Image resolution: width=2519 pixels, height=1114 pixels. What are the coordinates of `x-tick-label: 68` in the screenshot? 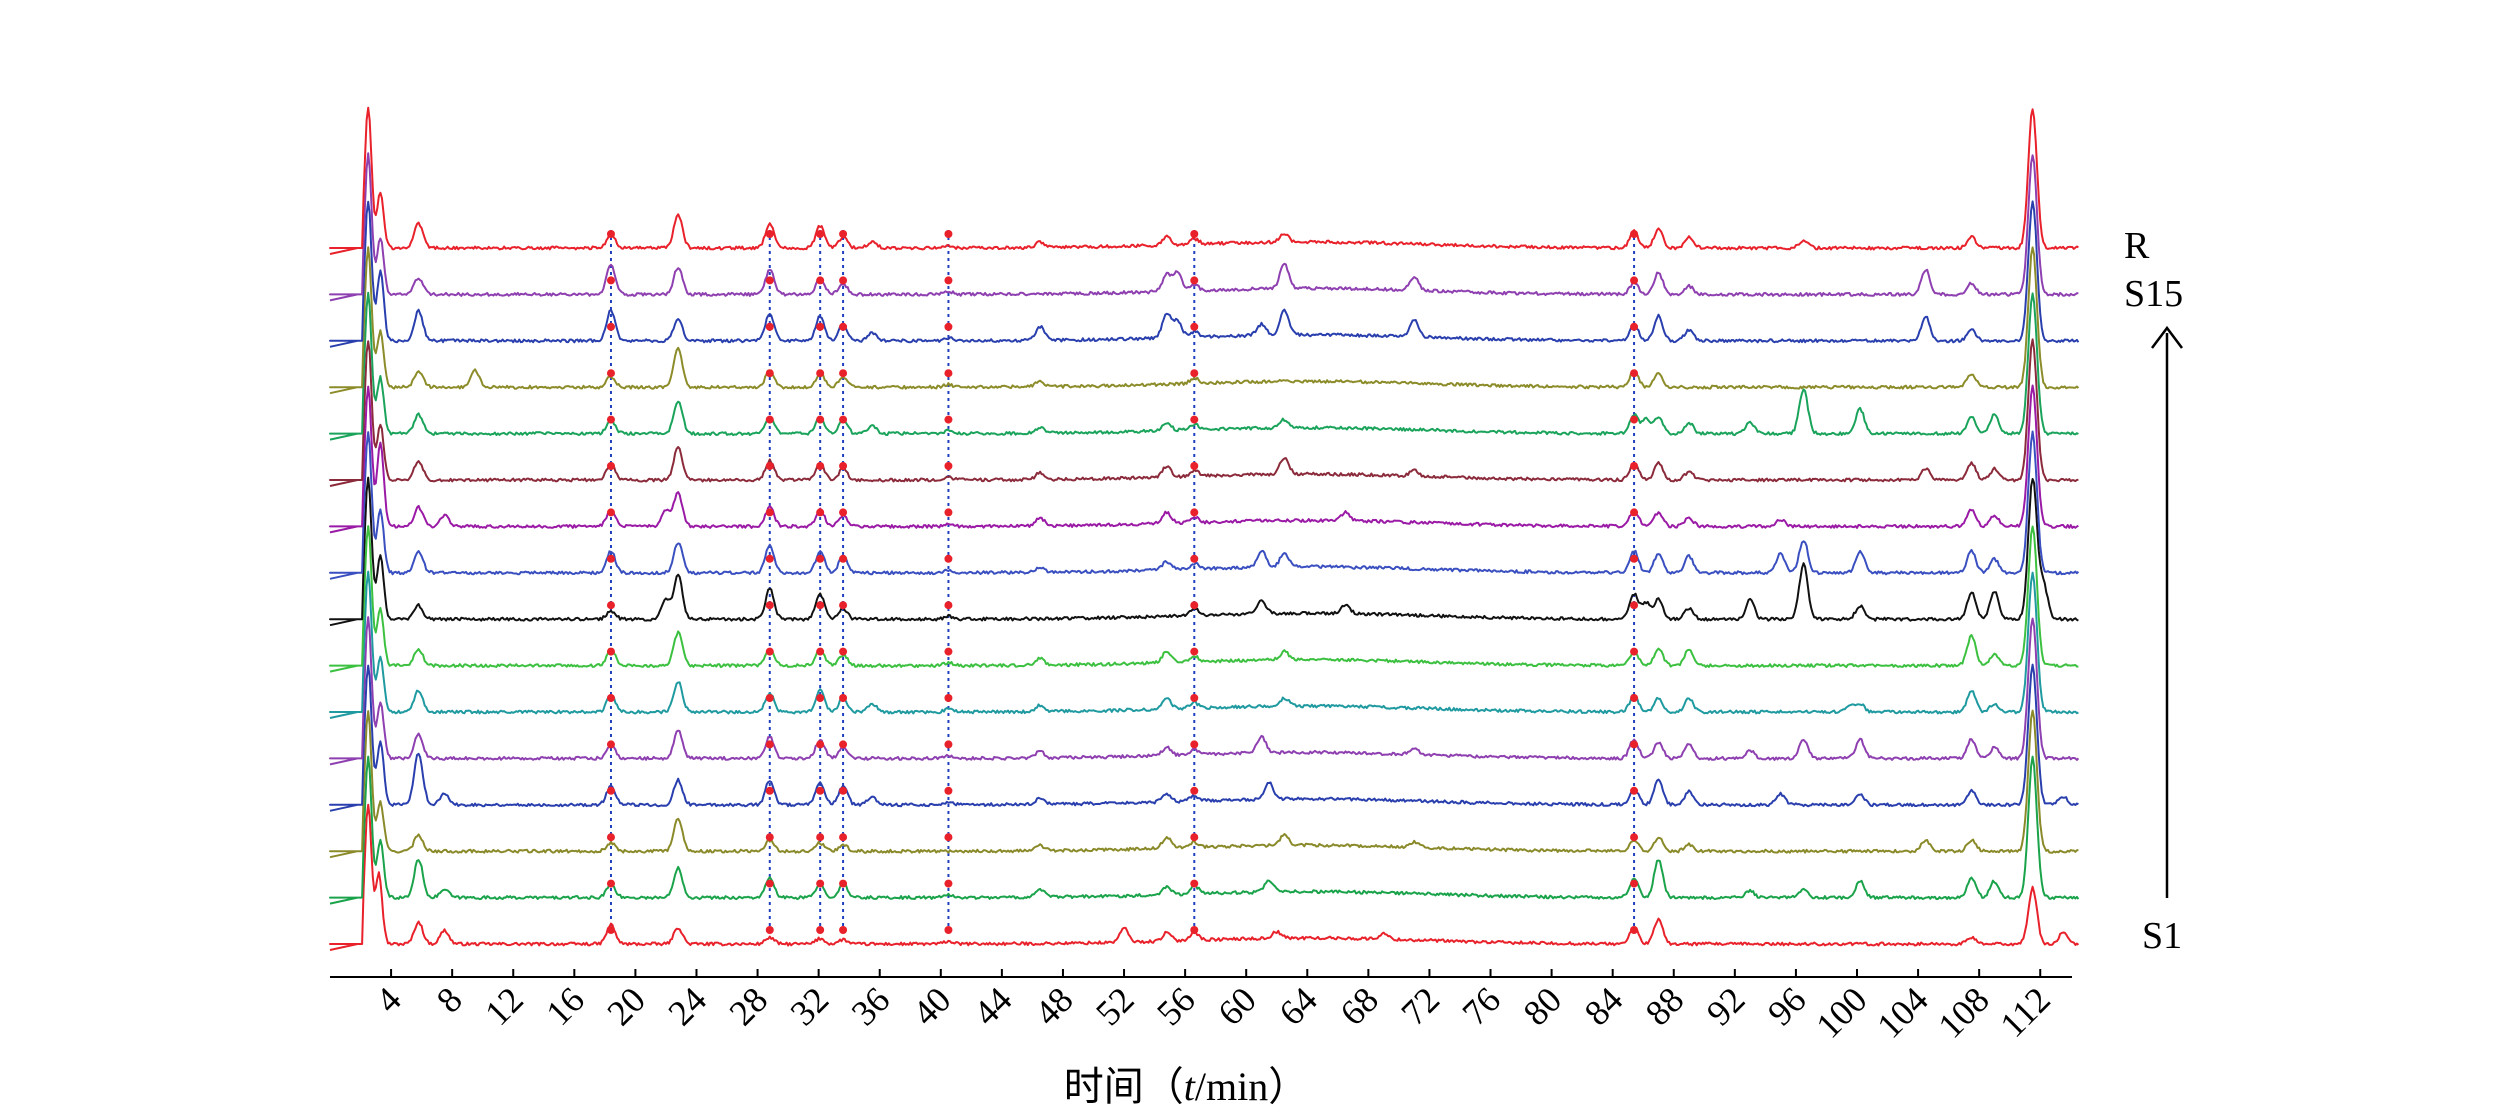 It's located at (1359, 1006).